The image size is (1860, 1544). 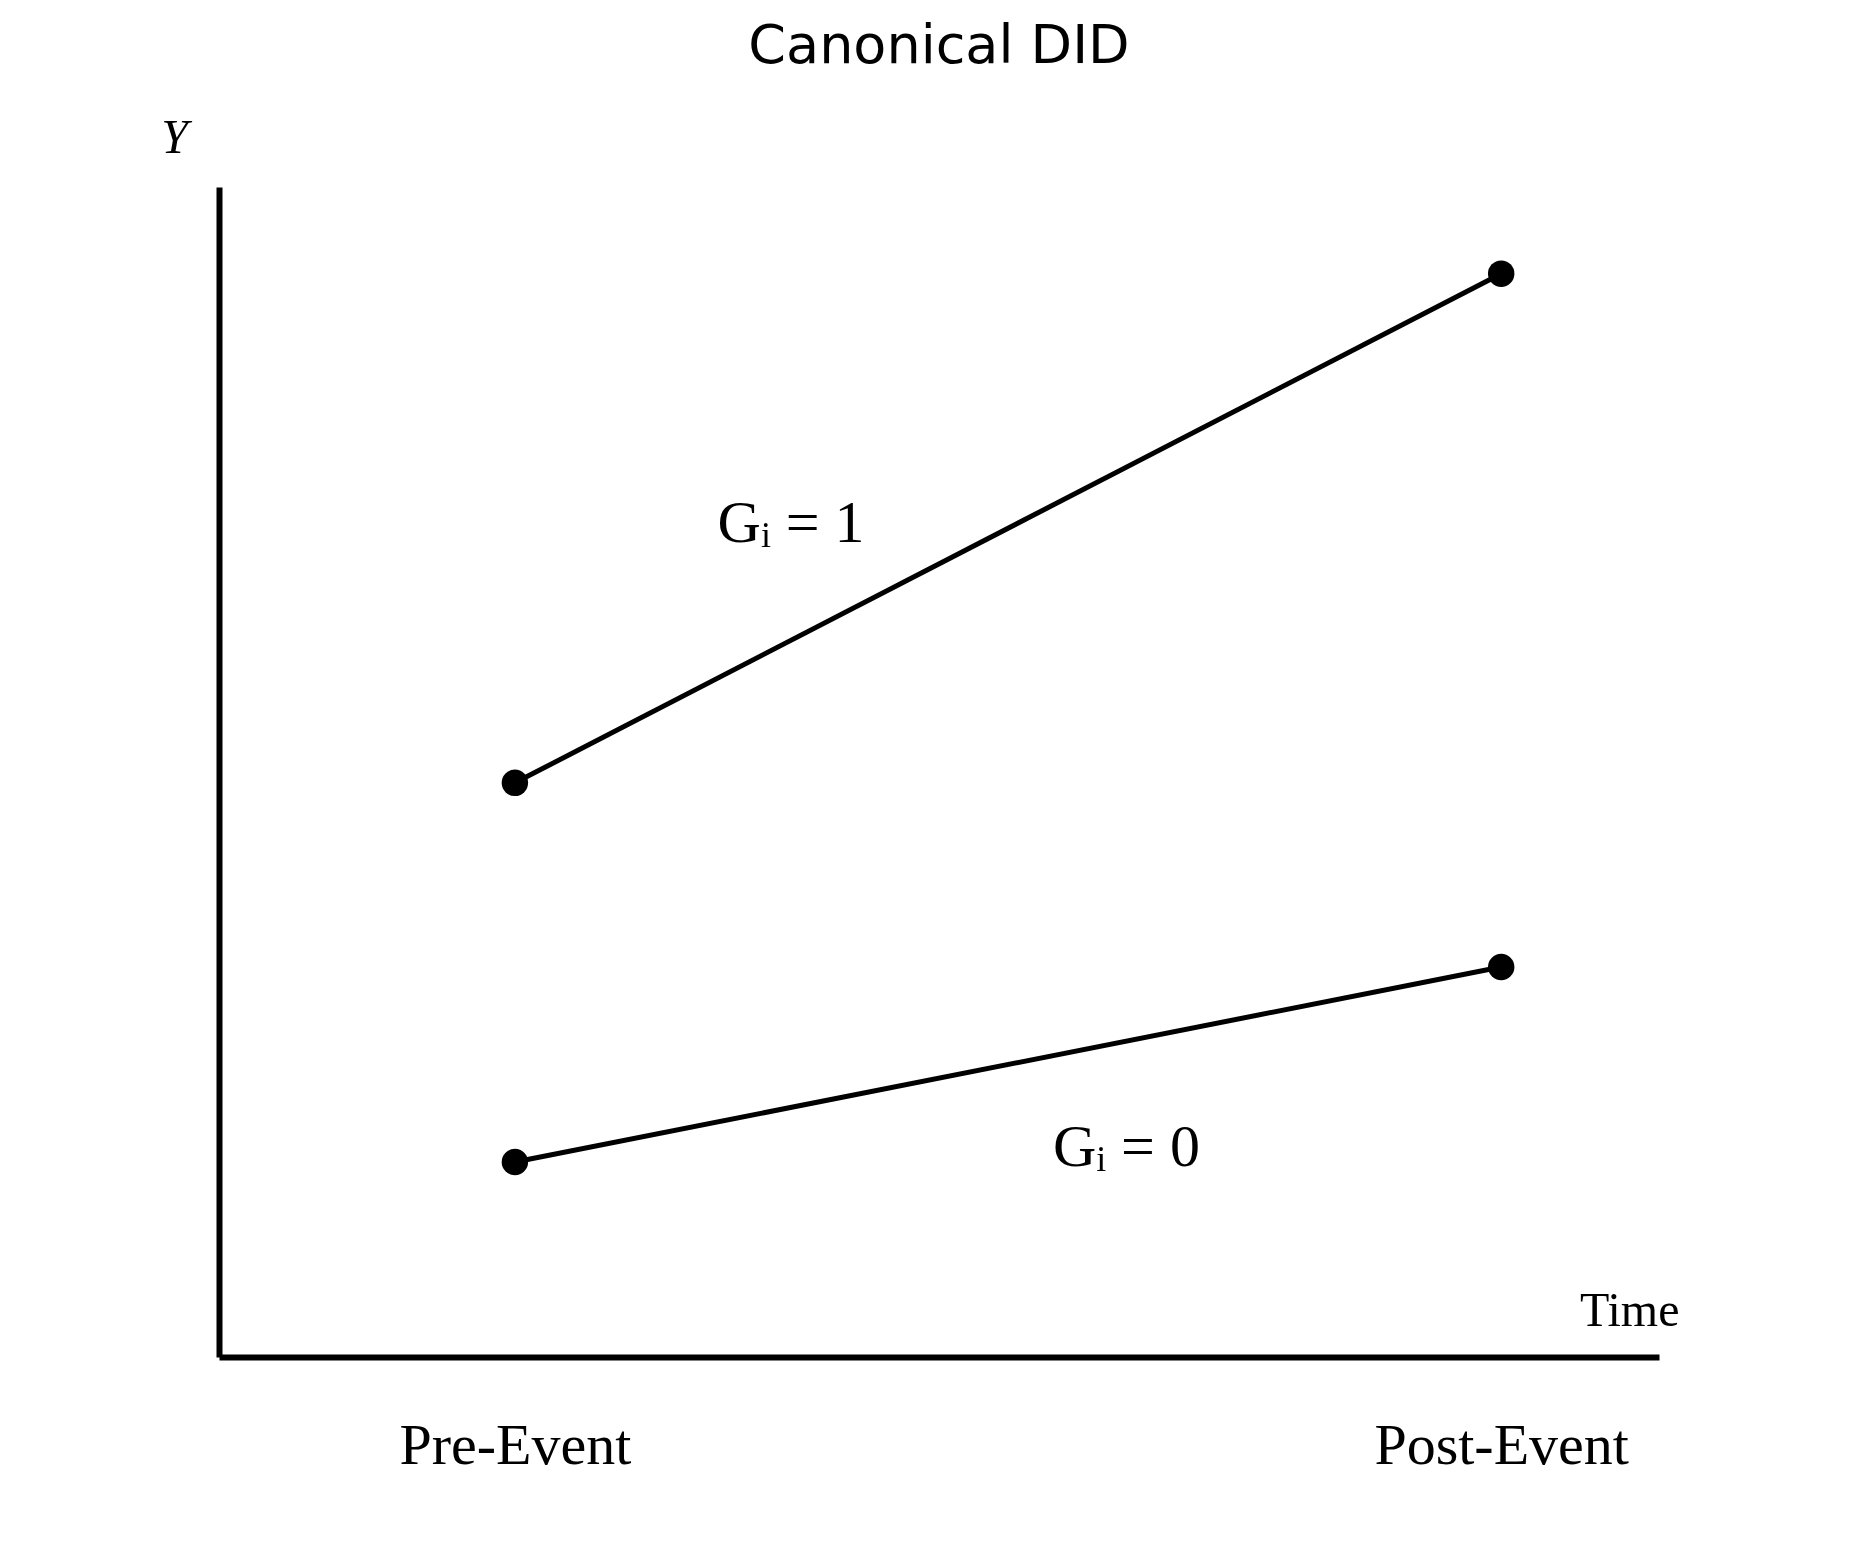 I want to click on x-tick-label: Pre-Event, so click(x=515, y=1444).